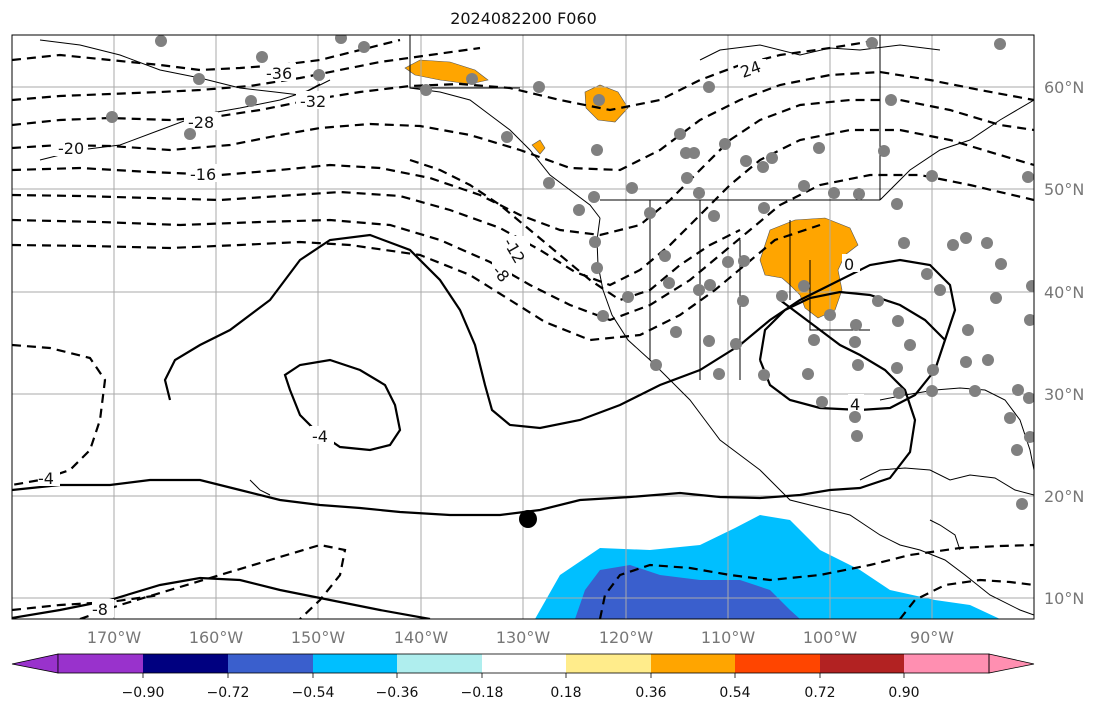 This screenshot has width=1105, height=712. What do you see at coordinates (903, 693) in the screenshot?
I see `colorbar-tick-label: 0.90` at bounding box center [903, 693].